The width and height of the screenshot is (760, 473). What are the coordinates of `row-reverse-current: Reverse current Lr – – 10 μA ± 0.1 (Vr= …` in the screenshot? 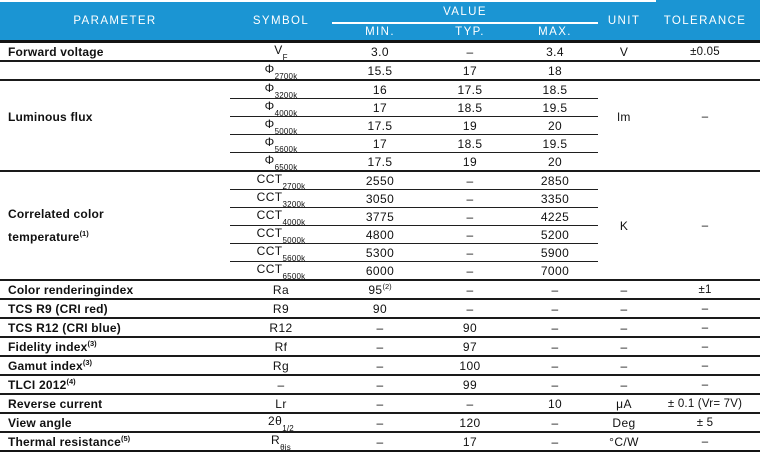 It's located at (380, 404).